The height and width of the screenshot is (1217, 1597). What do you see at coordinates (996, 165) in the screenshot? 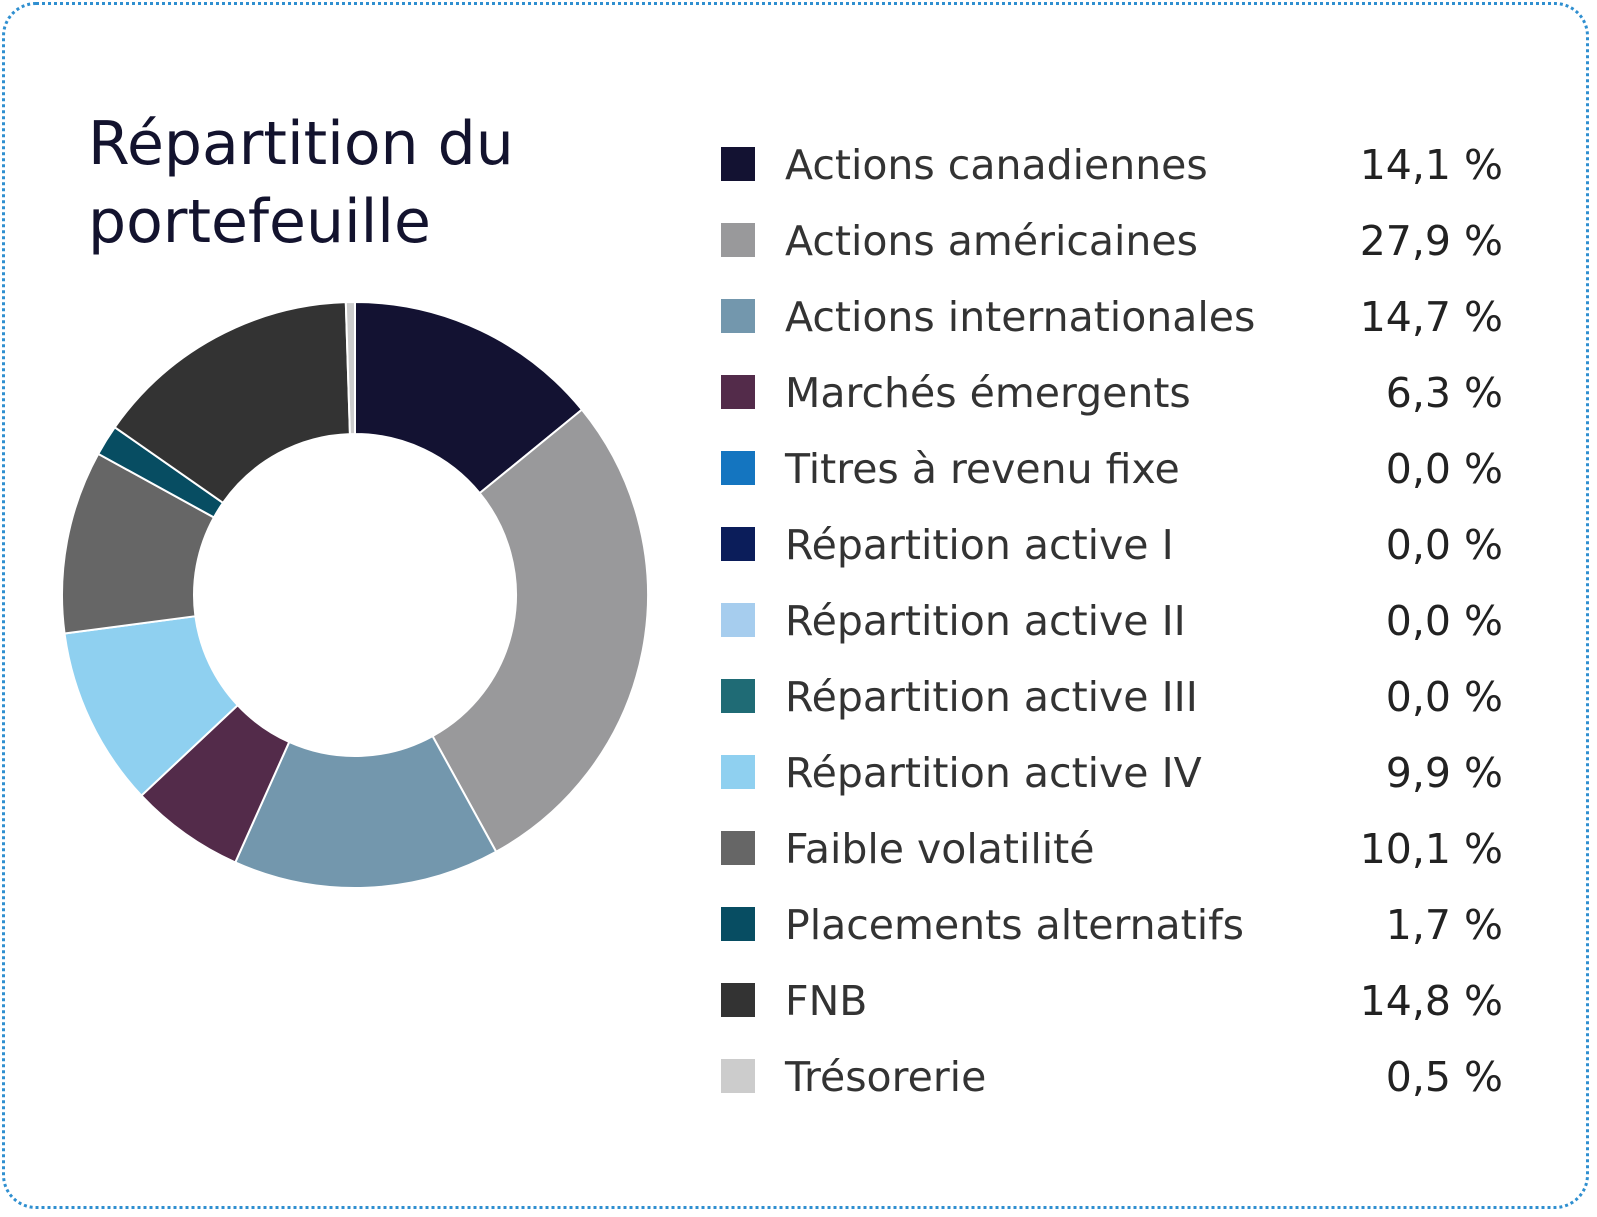
I see `legend-label: Actions canadiennes` at bounding box center [996, 165].